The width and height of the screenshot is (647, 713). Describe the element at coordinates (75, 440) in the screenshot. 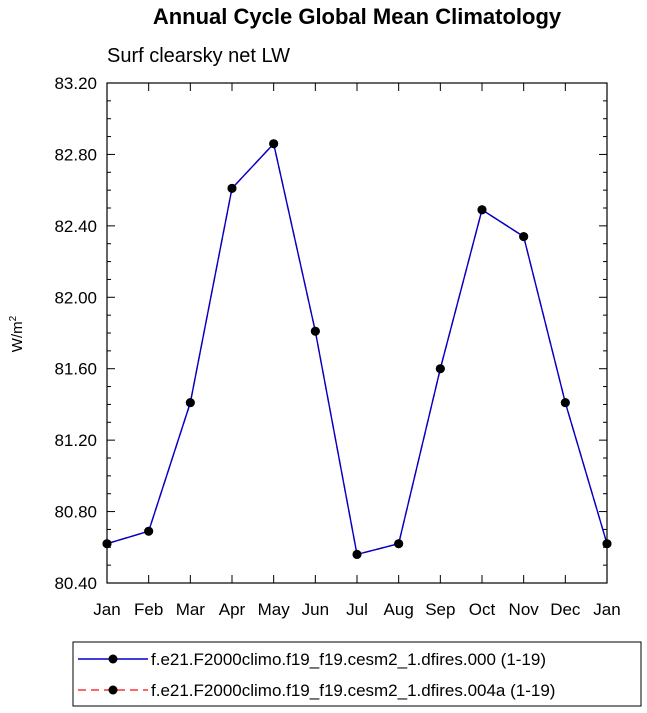

I see `y-tick-label: 81.20` at that location.